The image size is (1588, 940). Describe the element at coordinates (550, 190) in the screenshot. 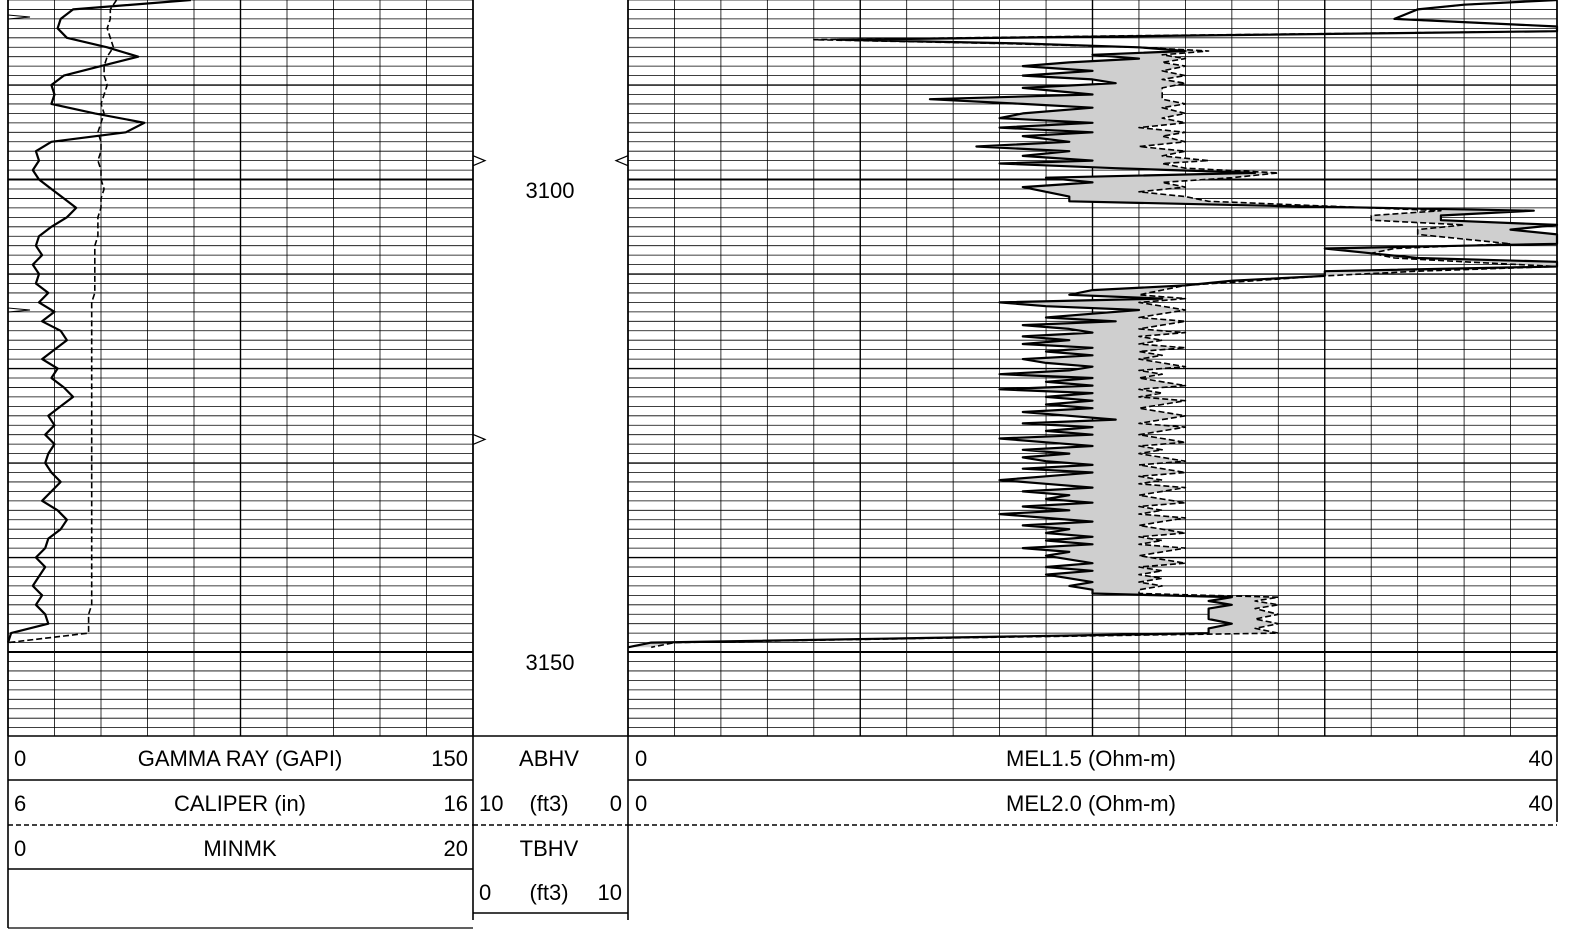

I see `depth-label-3100: 3100` at that location.